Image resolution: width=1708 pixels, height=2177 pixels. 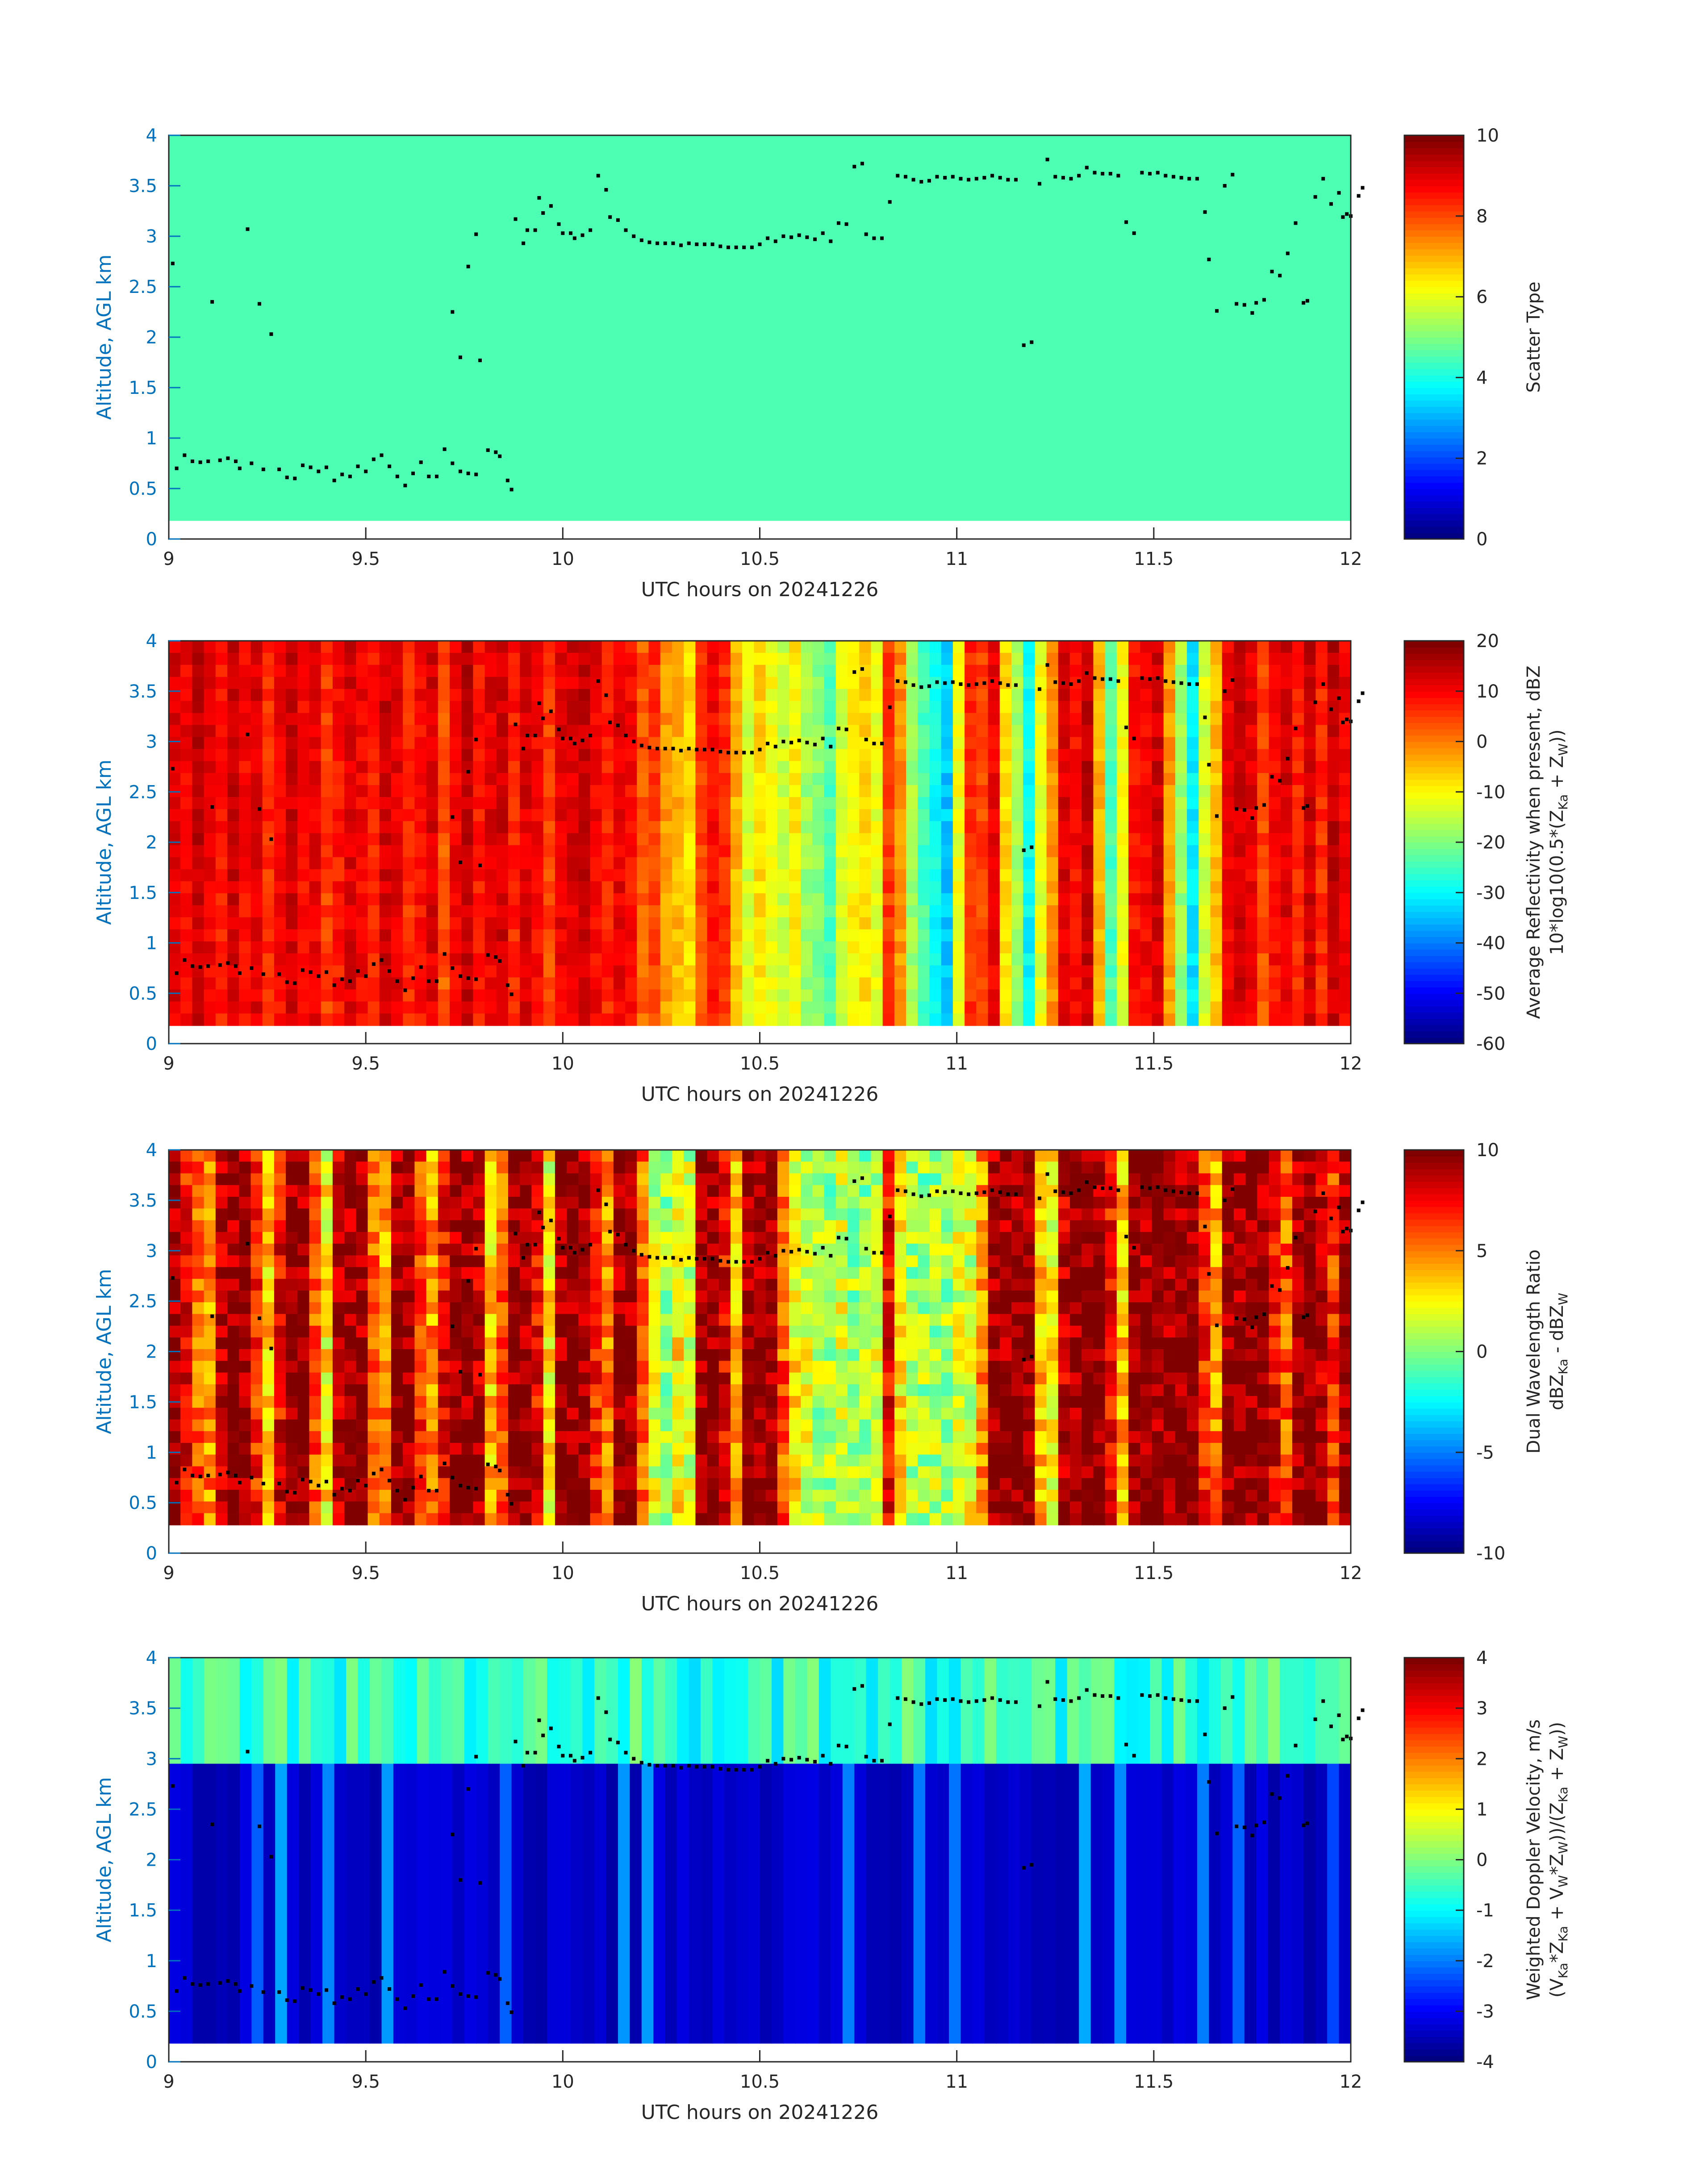 What do you see at coordinates (1481, 378) in the screenshot?
I see `colorbar-tick-label: 4` at bounding box center [1481, 378].